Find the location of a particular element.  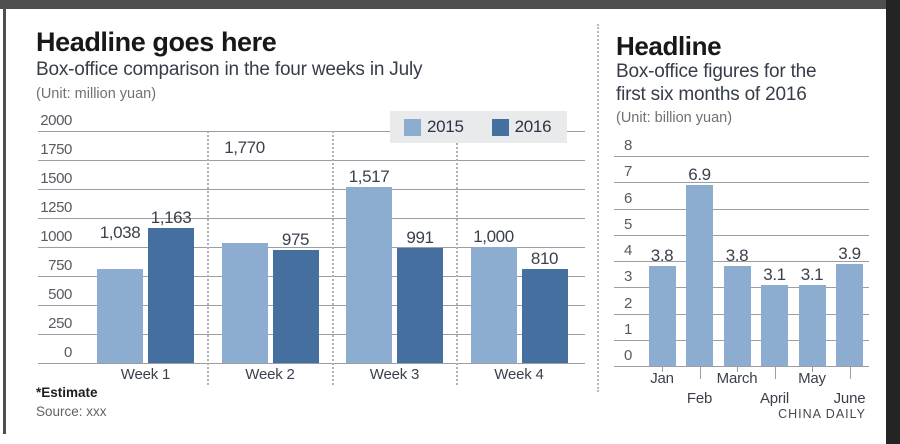

value-label-2016-week-4: 810 is located at coordinates (544, 259).